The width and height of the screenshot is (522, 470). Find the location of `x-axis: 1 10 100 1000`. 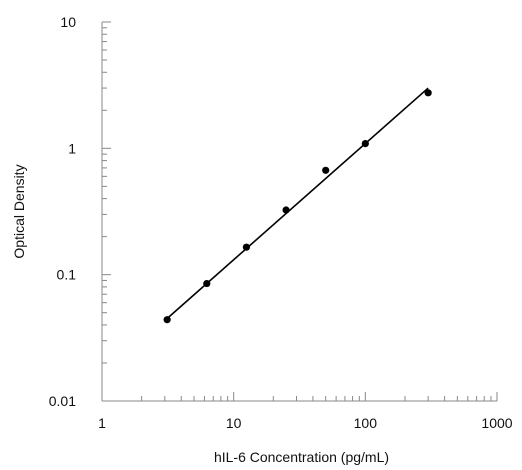

x-axis: 1 10 100 1000 is located at coordinates (305, 411).